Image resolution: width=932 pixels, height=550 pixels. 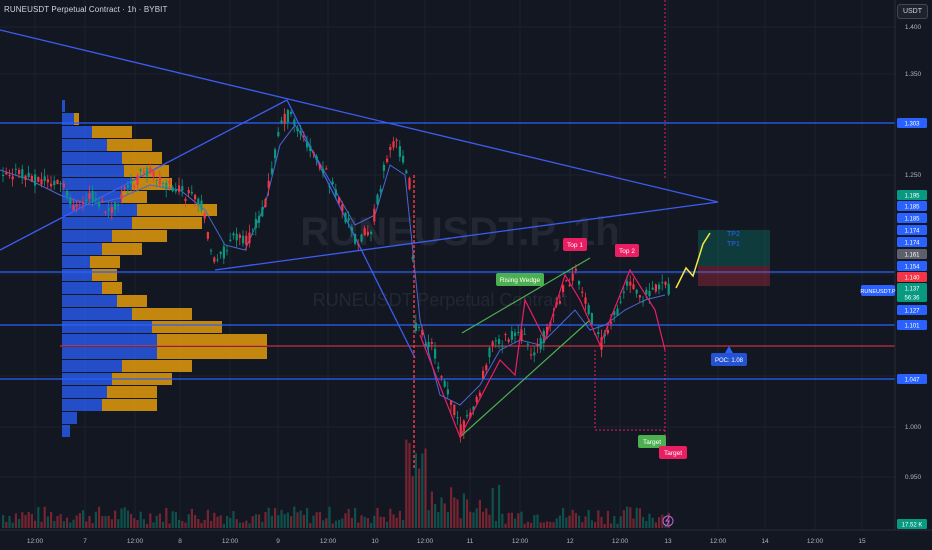 What do you see at coordinates (520, 280) in the screenshot?
I see `rising-wedge-label: Rising Wedge` at bounding box center [520, 280].